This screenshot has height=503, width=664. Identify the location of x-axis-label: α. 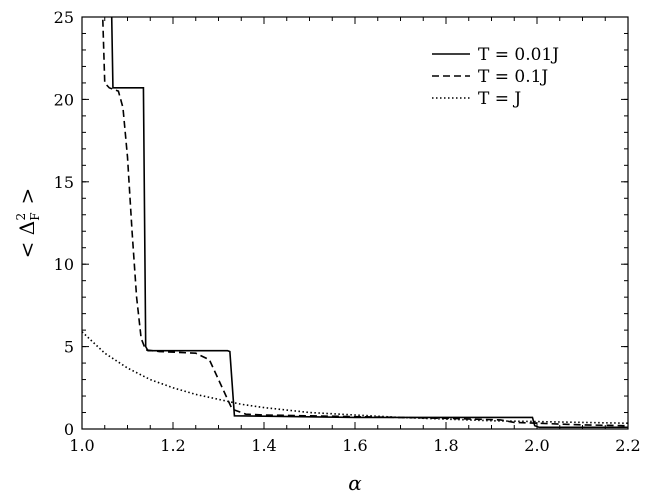
(355, 483).